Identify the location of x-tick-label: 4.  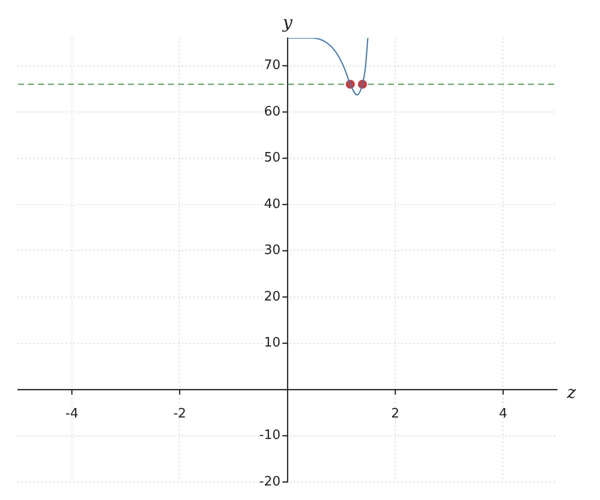
(503, 414).